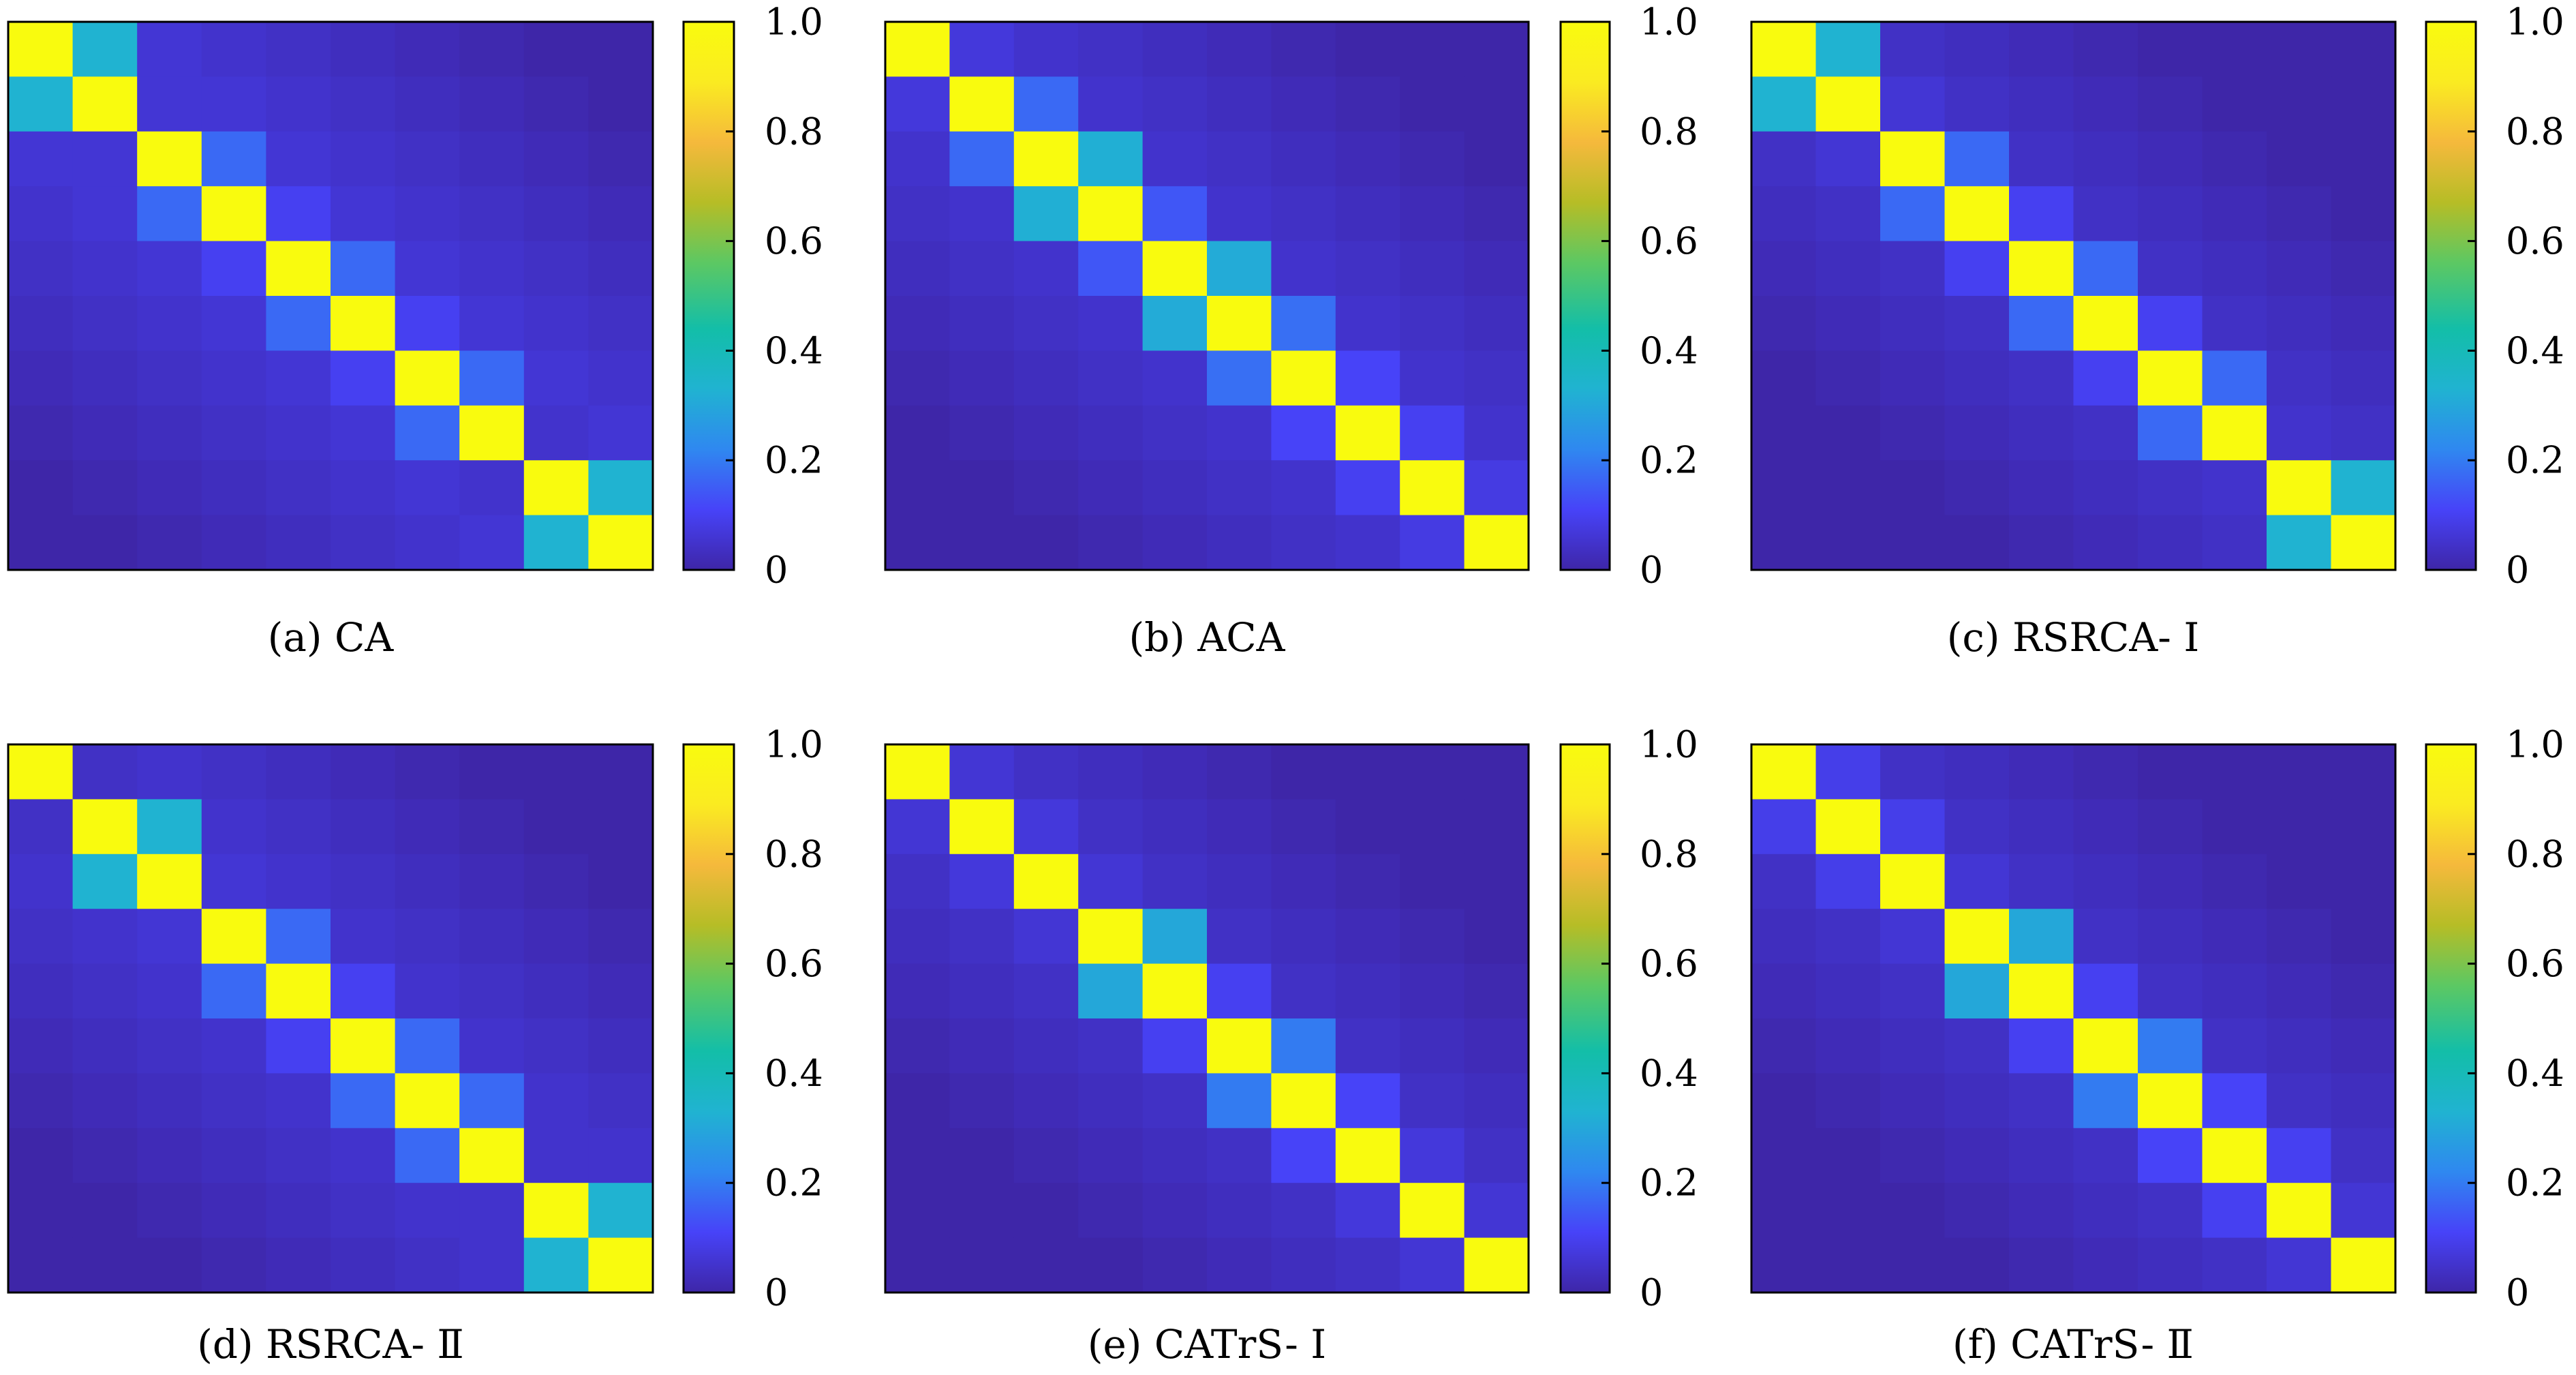  Describe the element at coordinates (2535, 1183) in the screenshot. I see `colorbar-tick-label: 0.2` at that location.